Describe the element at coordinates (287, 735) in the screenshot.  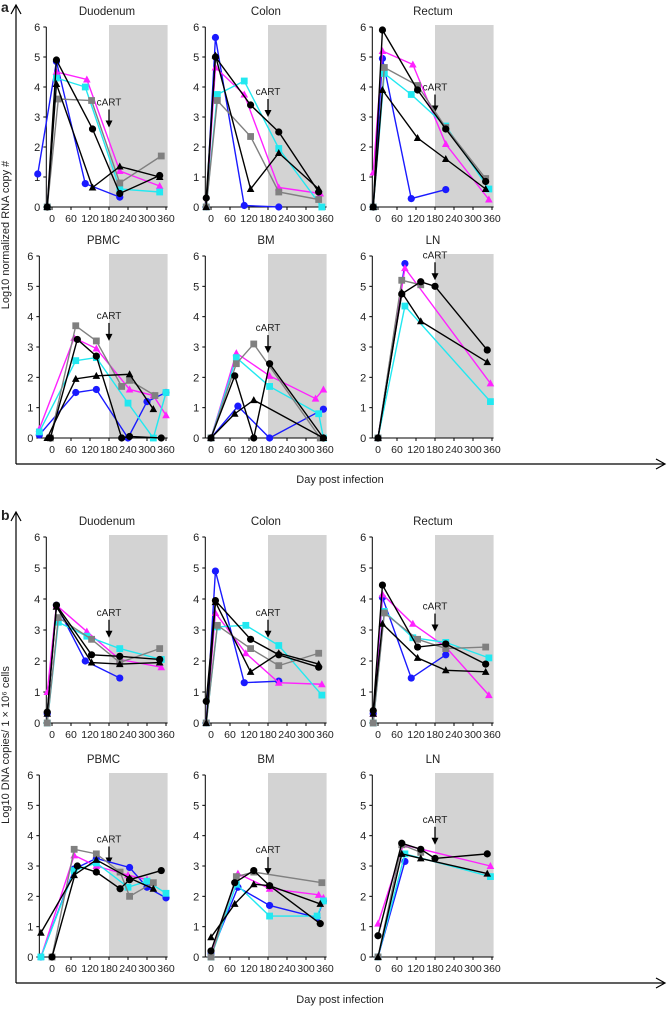
I see `x-tick-label: 240` at that location.